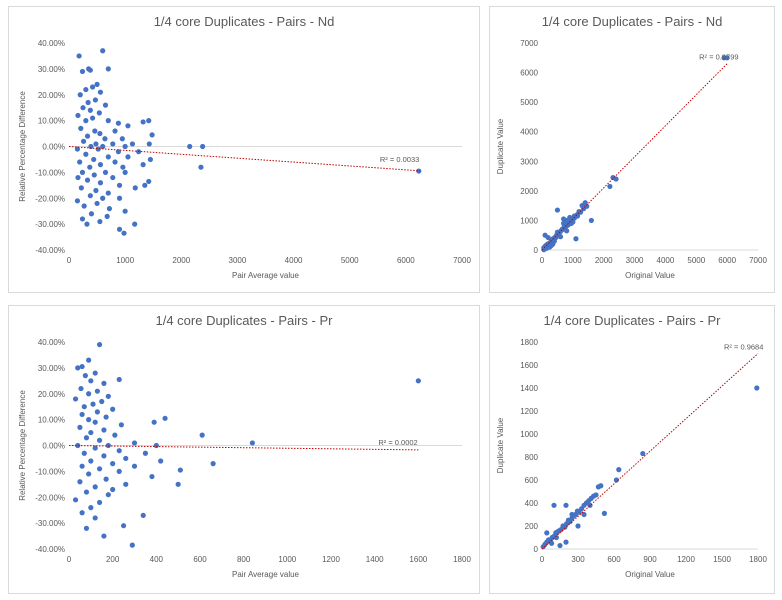  I want to click on y-tick-label: -30.00%, so click(50, 224).